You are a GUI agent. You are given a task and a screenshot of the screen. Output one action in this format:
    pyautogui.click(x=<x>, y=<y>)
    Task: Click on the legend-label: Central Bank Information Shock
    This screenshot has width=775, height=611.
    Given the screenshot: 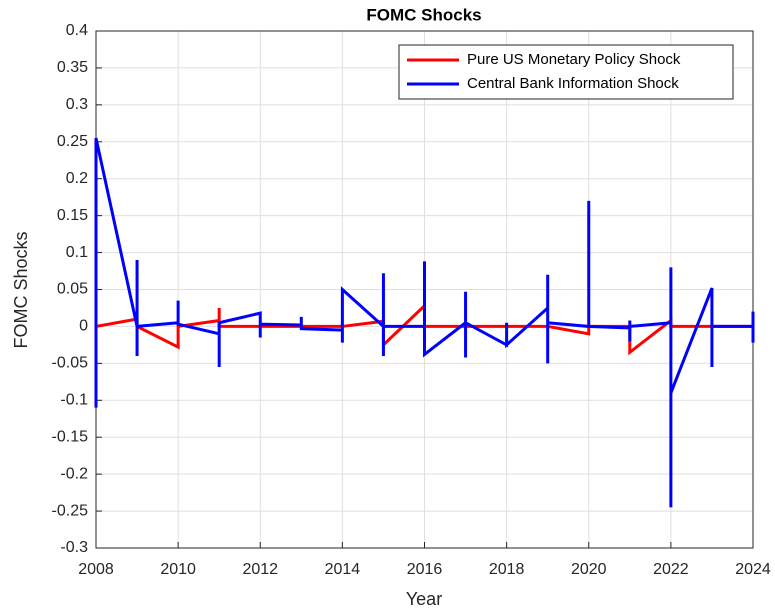 What is the action you would take?
    pyautogui.click(x=573, y=83)
    